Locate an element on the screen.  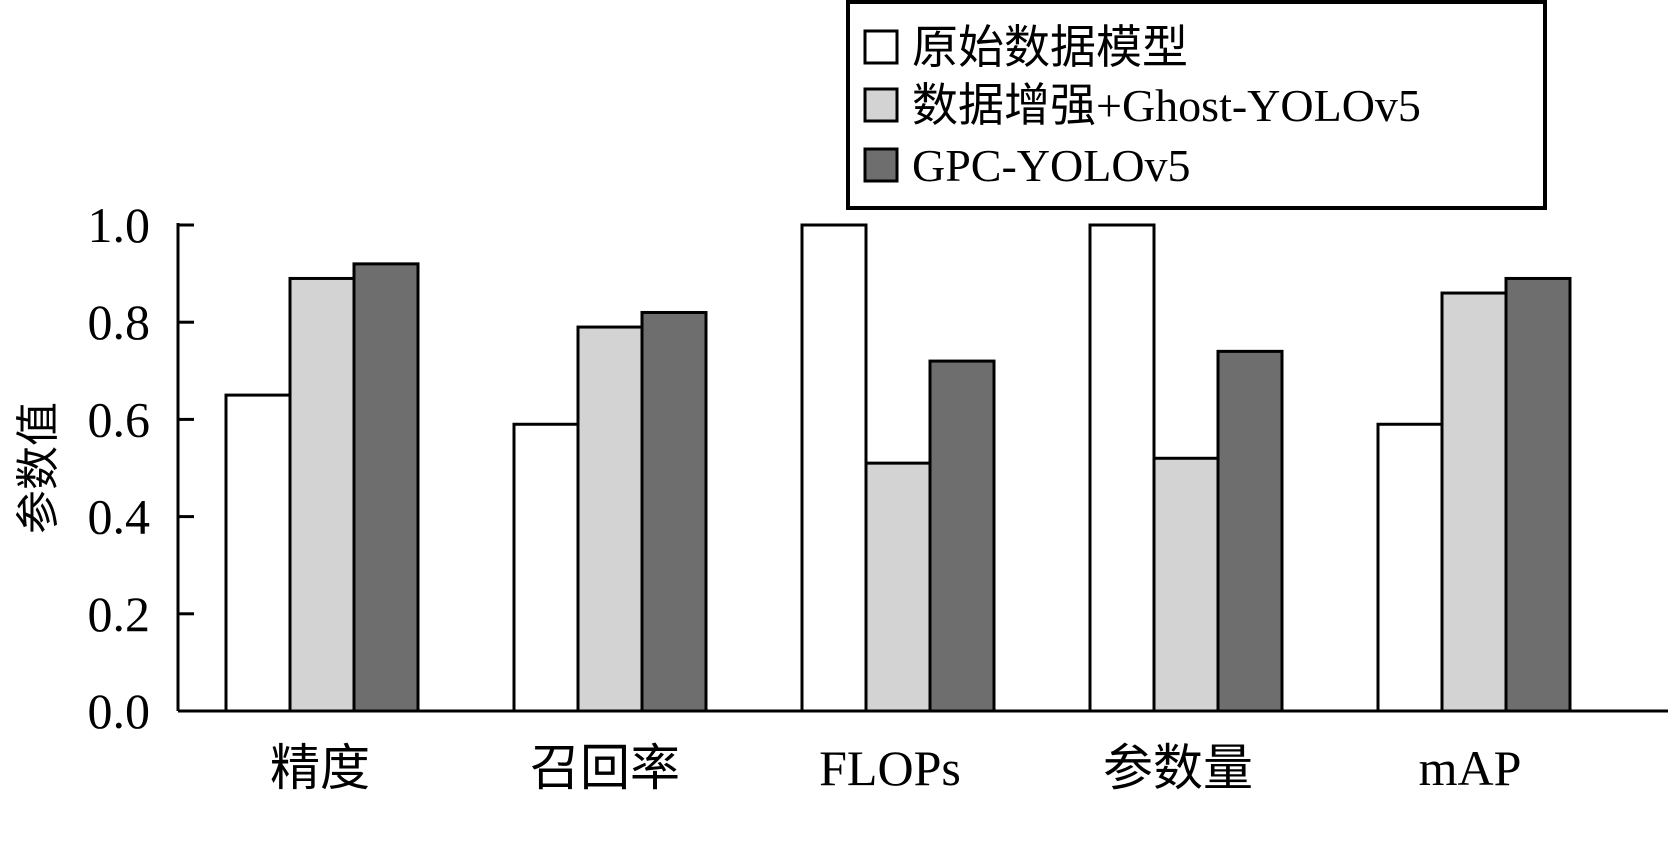
y-tick-label: 0.6 is located at coordinates (119, 419).